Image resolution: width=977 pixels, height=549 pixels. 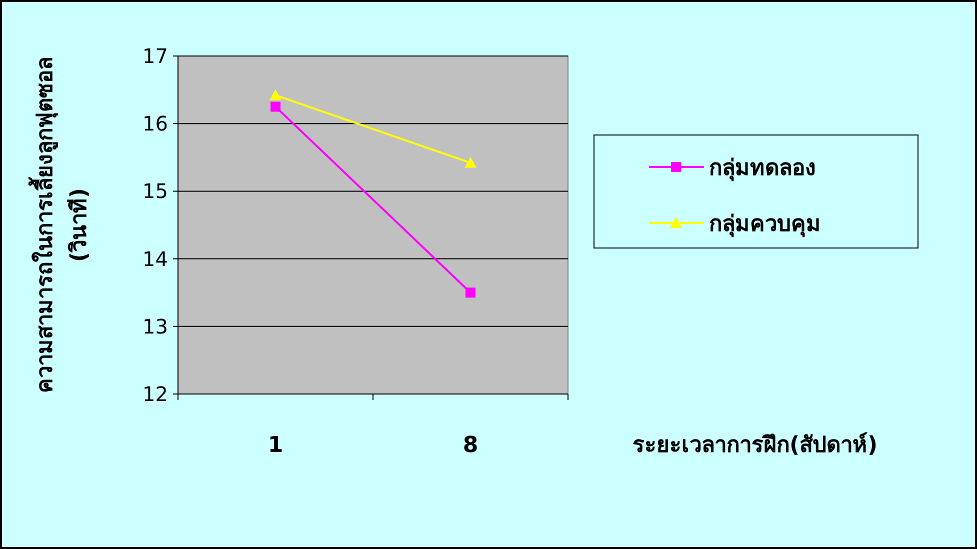 I want to click on y-tick-label: 13, so click(x=155, y=326).